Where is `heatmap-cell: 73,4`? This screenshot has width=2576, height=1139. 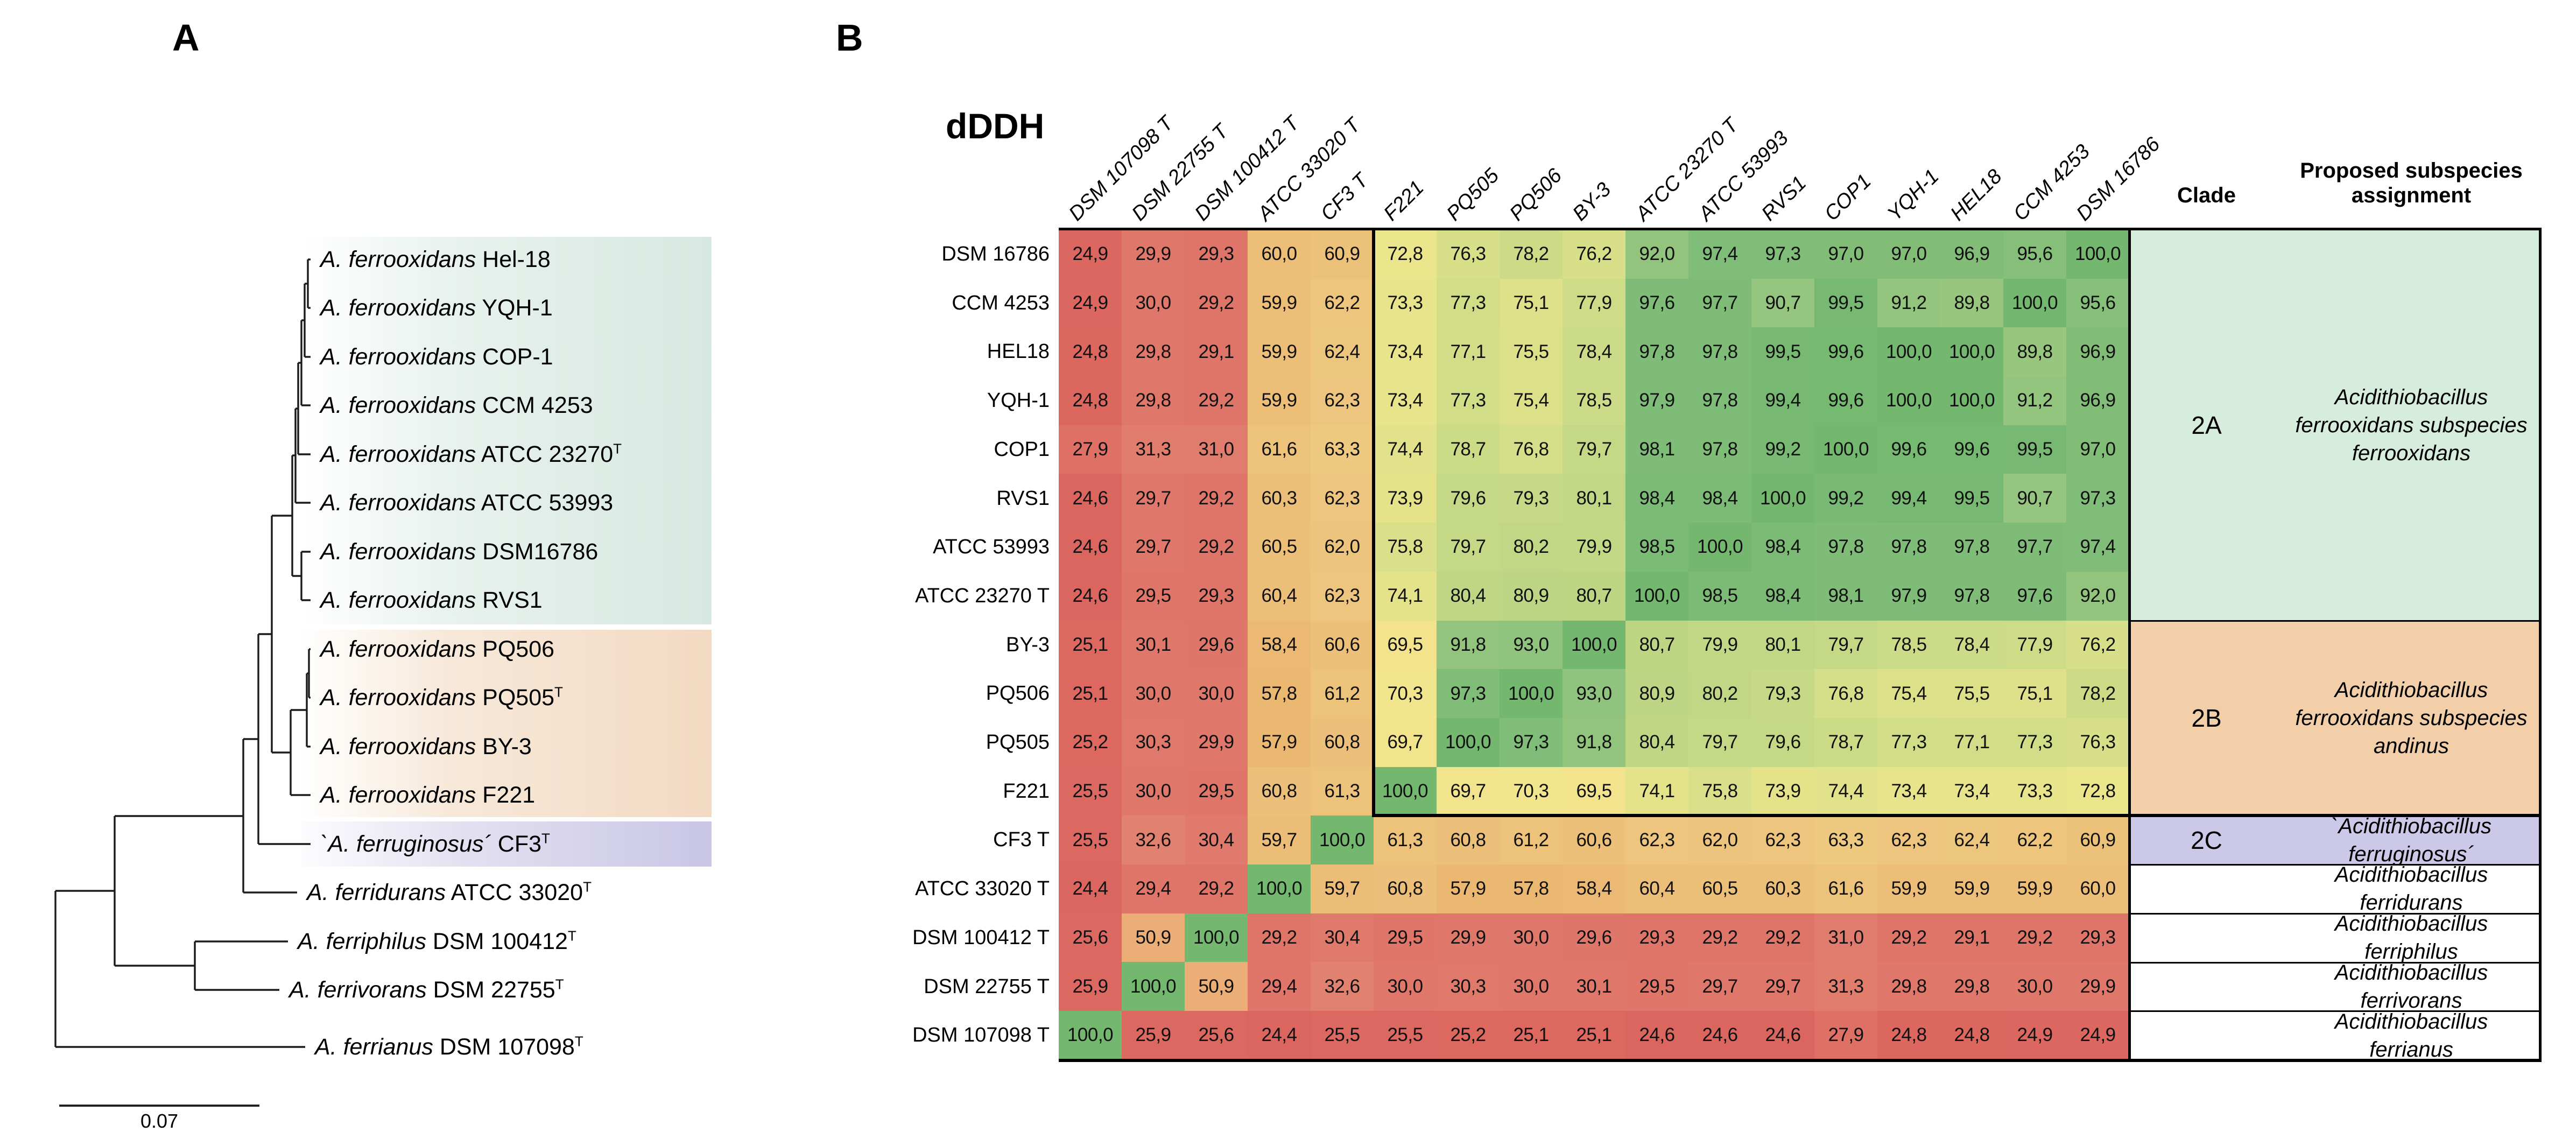
heatmap-cell: 73,4 is located at coordinates (1405, 400).